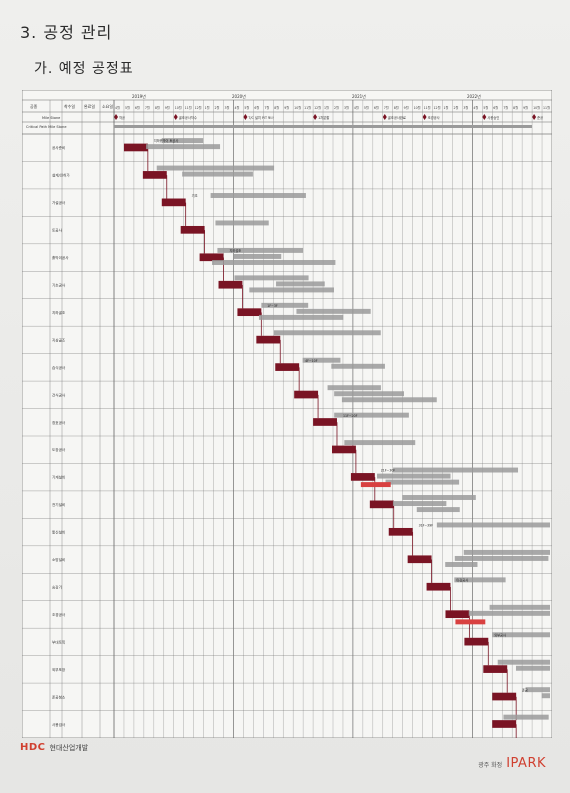 The height and width of the screenshot is (793, 570). What do you see at coordinates (317, 107) in the screenshot?
I see `month-tick: 12월` at bounding box center [317, 107].